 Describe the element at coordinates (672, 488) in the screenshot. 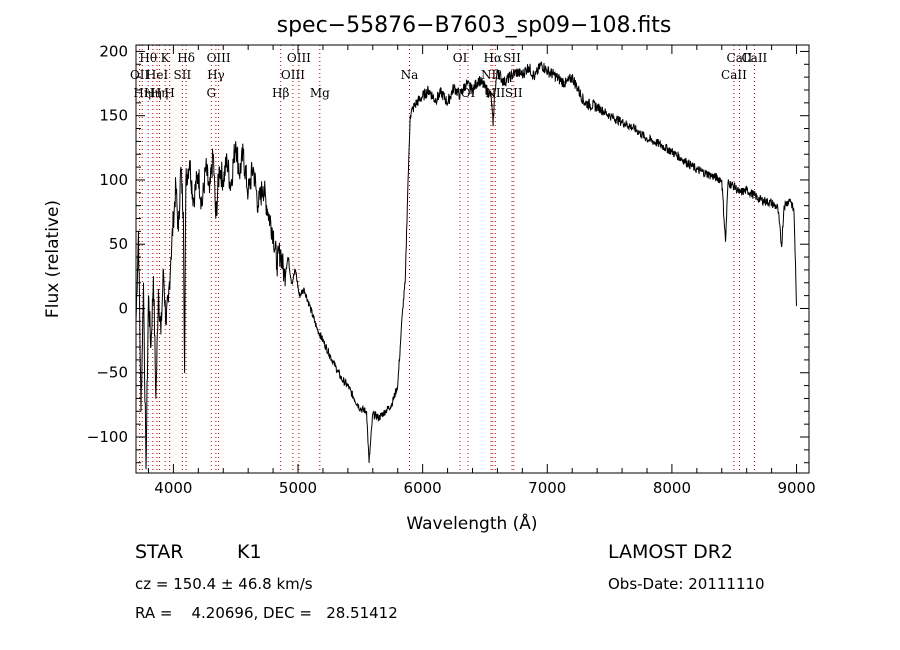

I see `x-tick-label: 8000` at that location.